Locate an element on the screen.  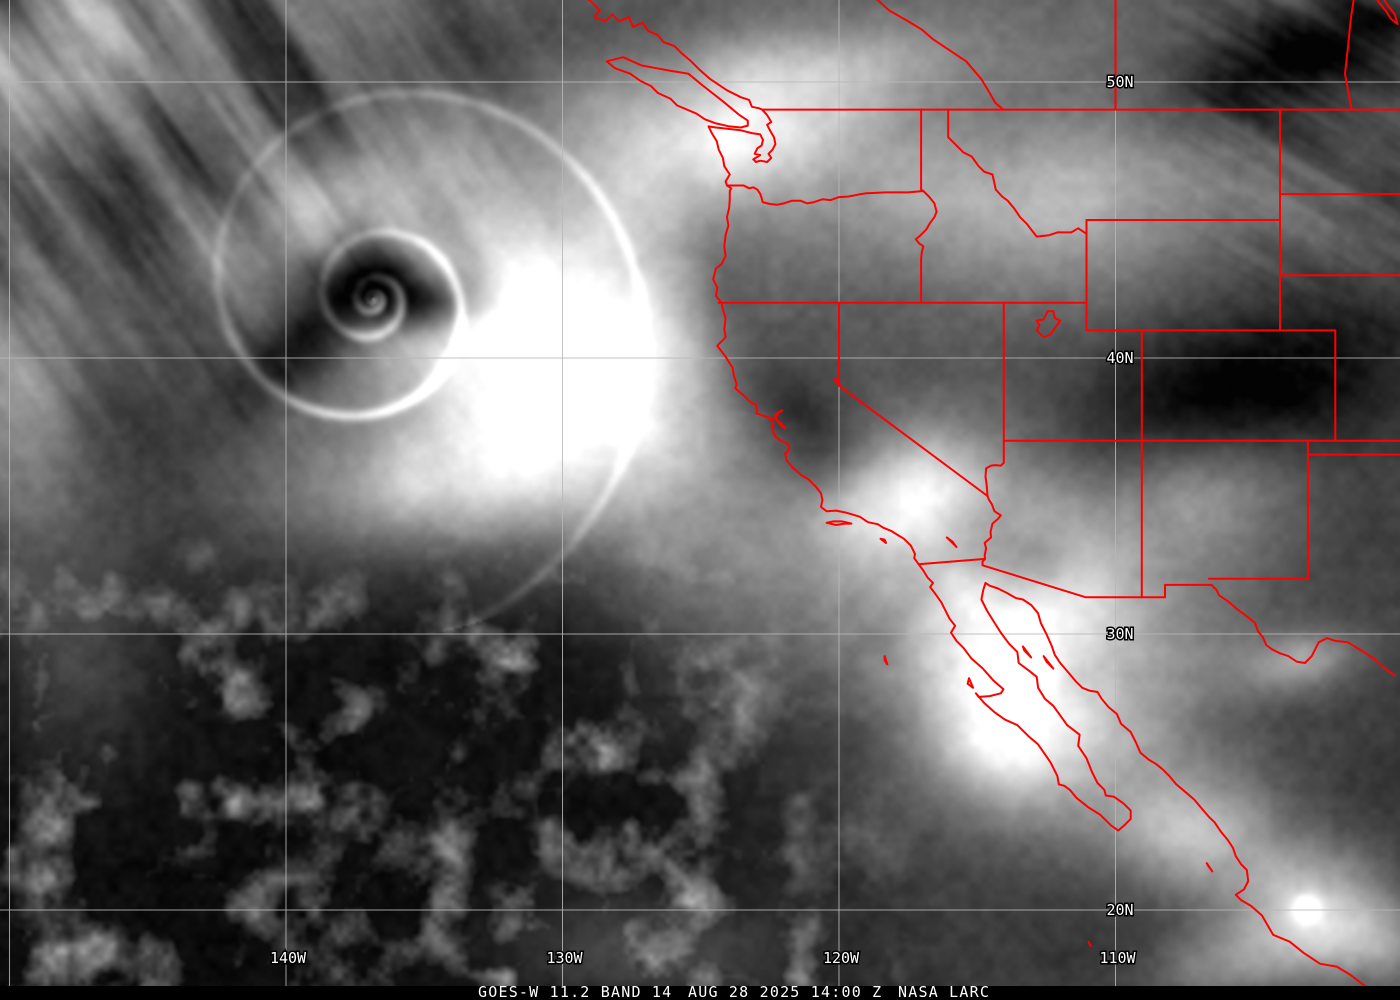
lake-tahoe is located at coordinates (837, 382).